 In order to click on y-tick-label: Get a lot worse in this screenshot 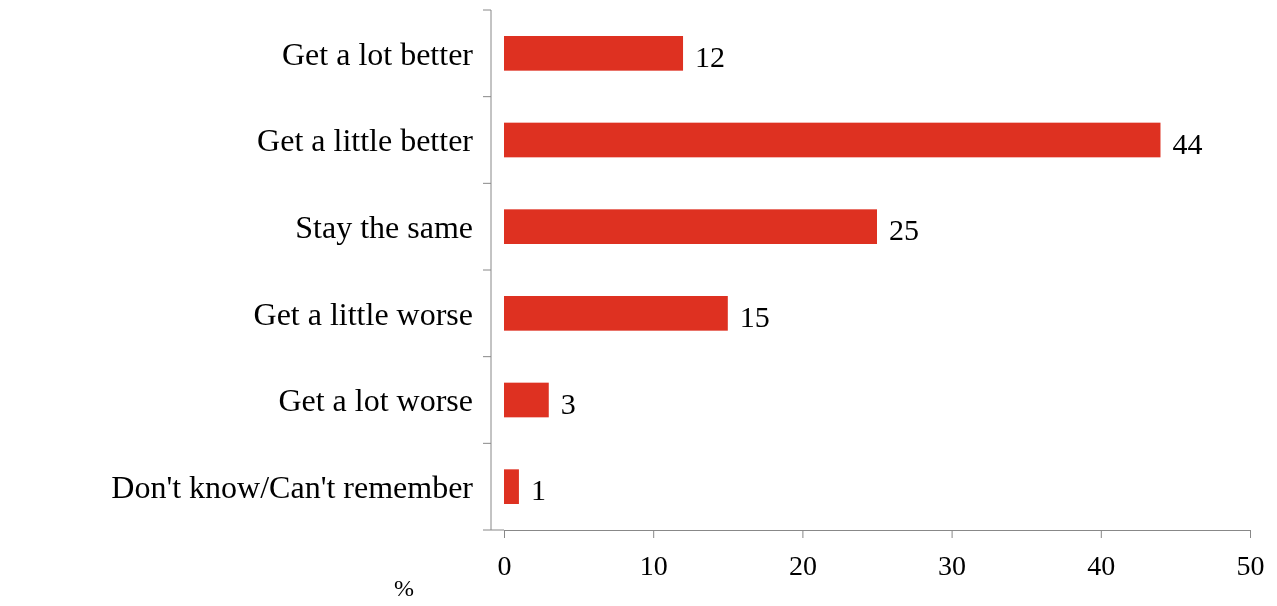, I will do `click(375, 400)`.